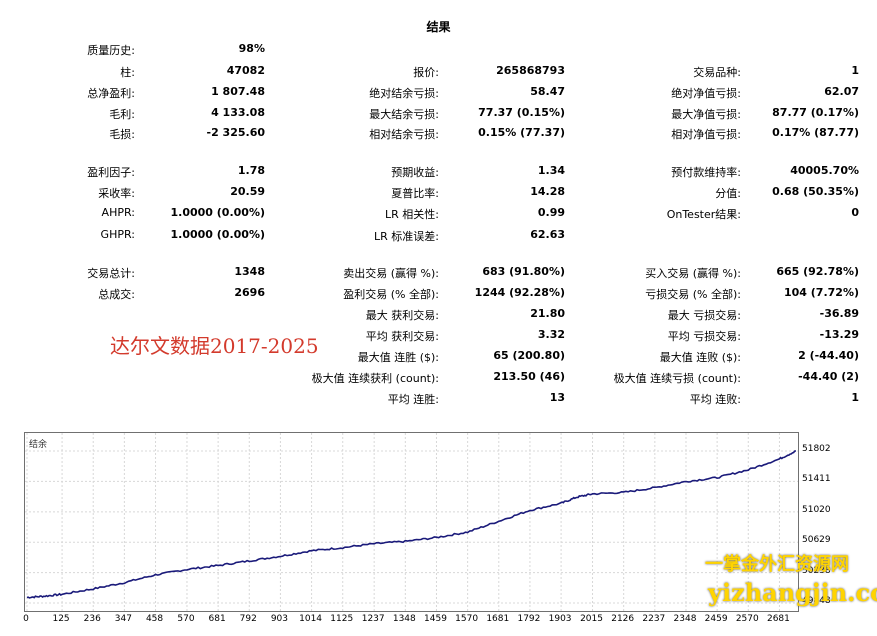 The image size is (877, 636). I want to click on y-tick-label: 51411, so click(816, 479).